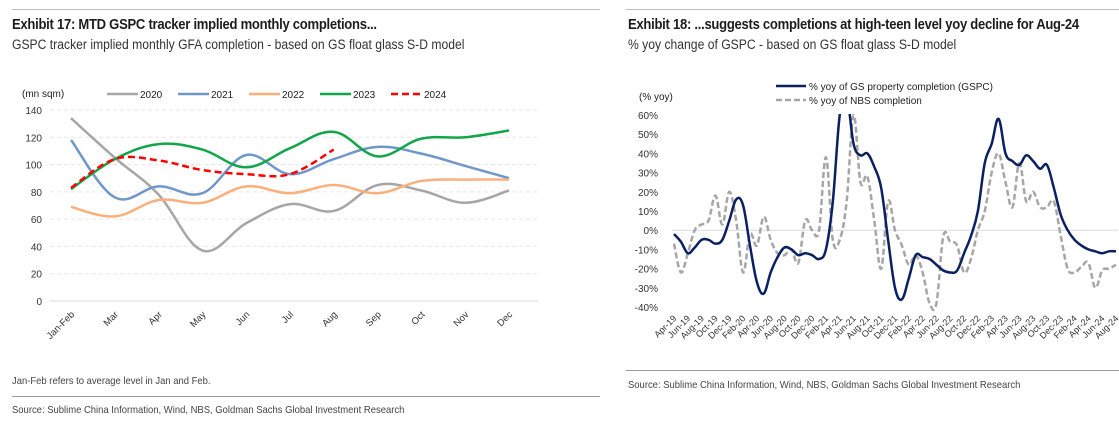 The image size is (1119, 423). What do you see at coordinates (648, 174) in the screenshot?
I see `y-tick-label: 30%` at bounding box center [648, 174].